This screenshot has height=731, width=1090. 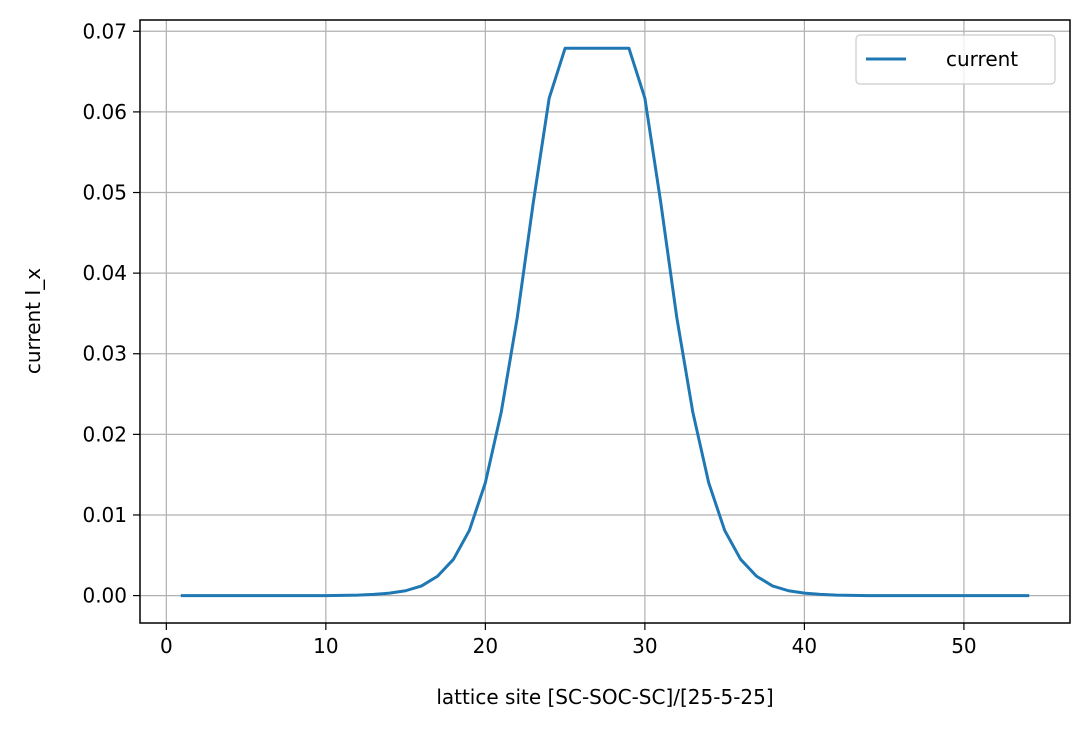 What do you see at coordinates (644, 646) in the screenshot?
I see `x-tick-label: 30` at bounding box center [644, 646].